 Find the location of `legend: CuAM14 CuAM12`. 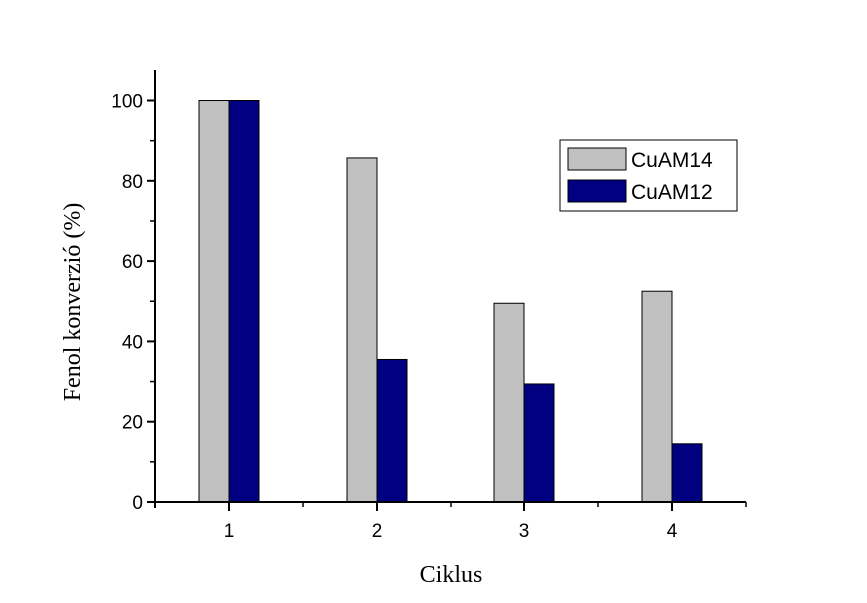

legend: CuAM14 CuAM12 is located at coordinates (648, 175).